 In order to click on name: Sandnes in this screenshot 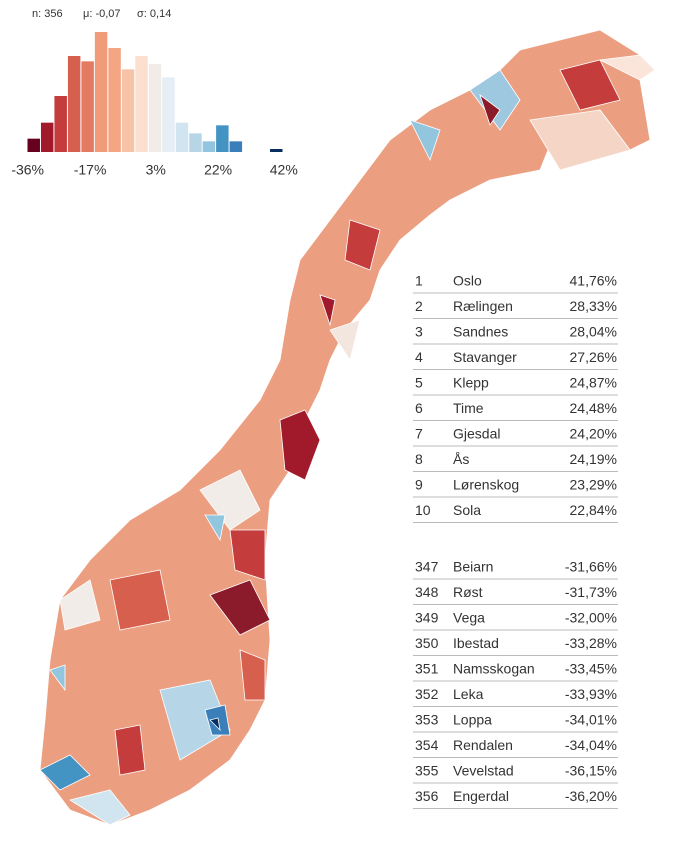, I will do `click(480, 332)`.